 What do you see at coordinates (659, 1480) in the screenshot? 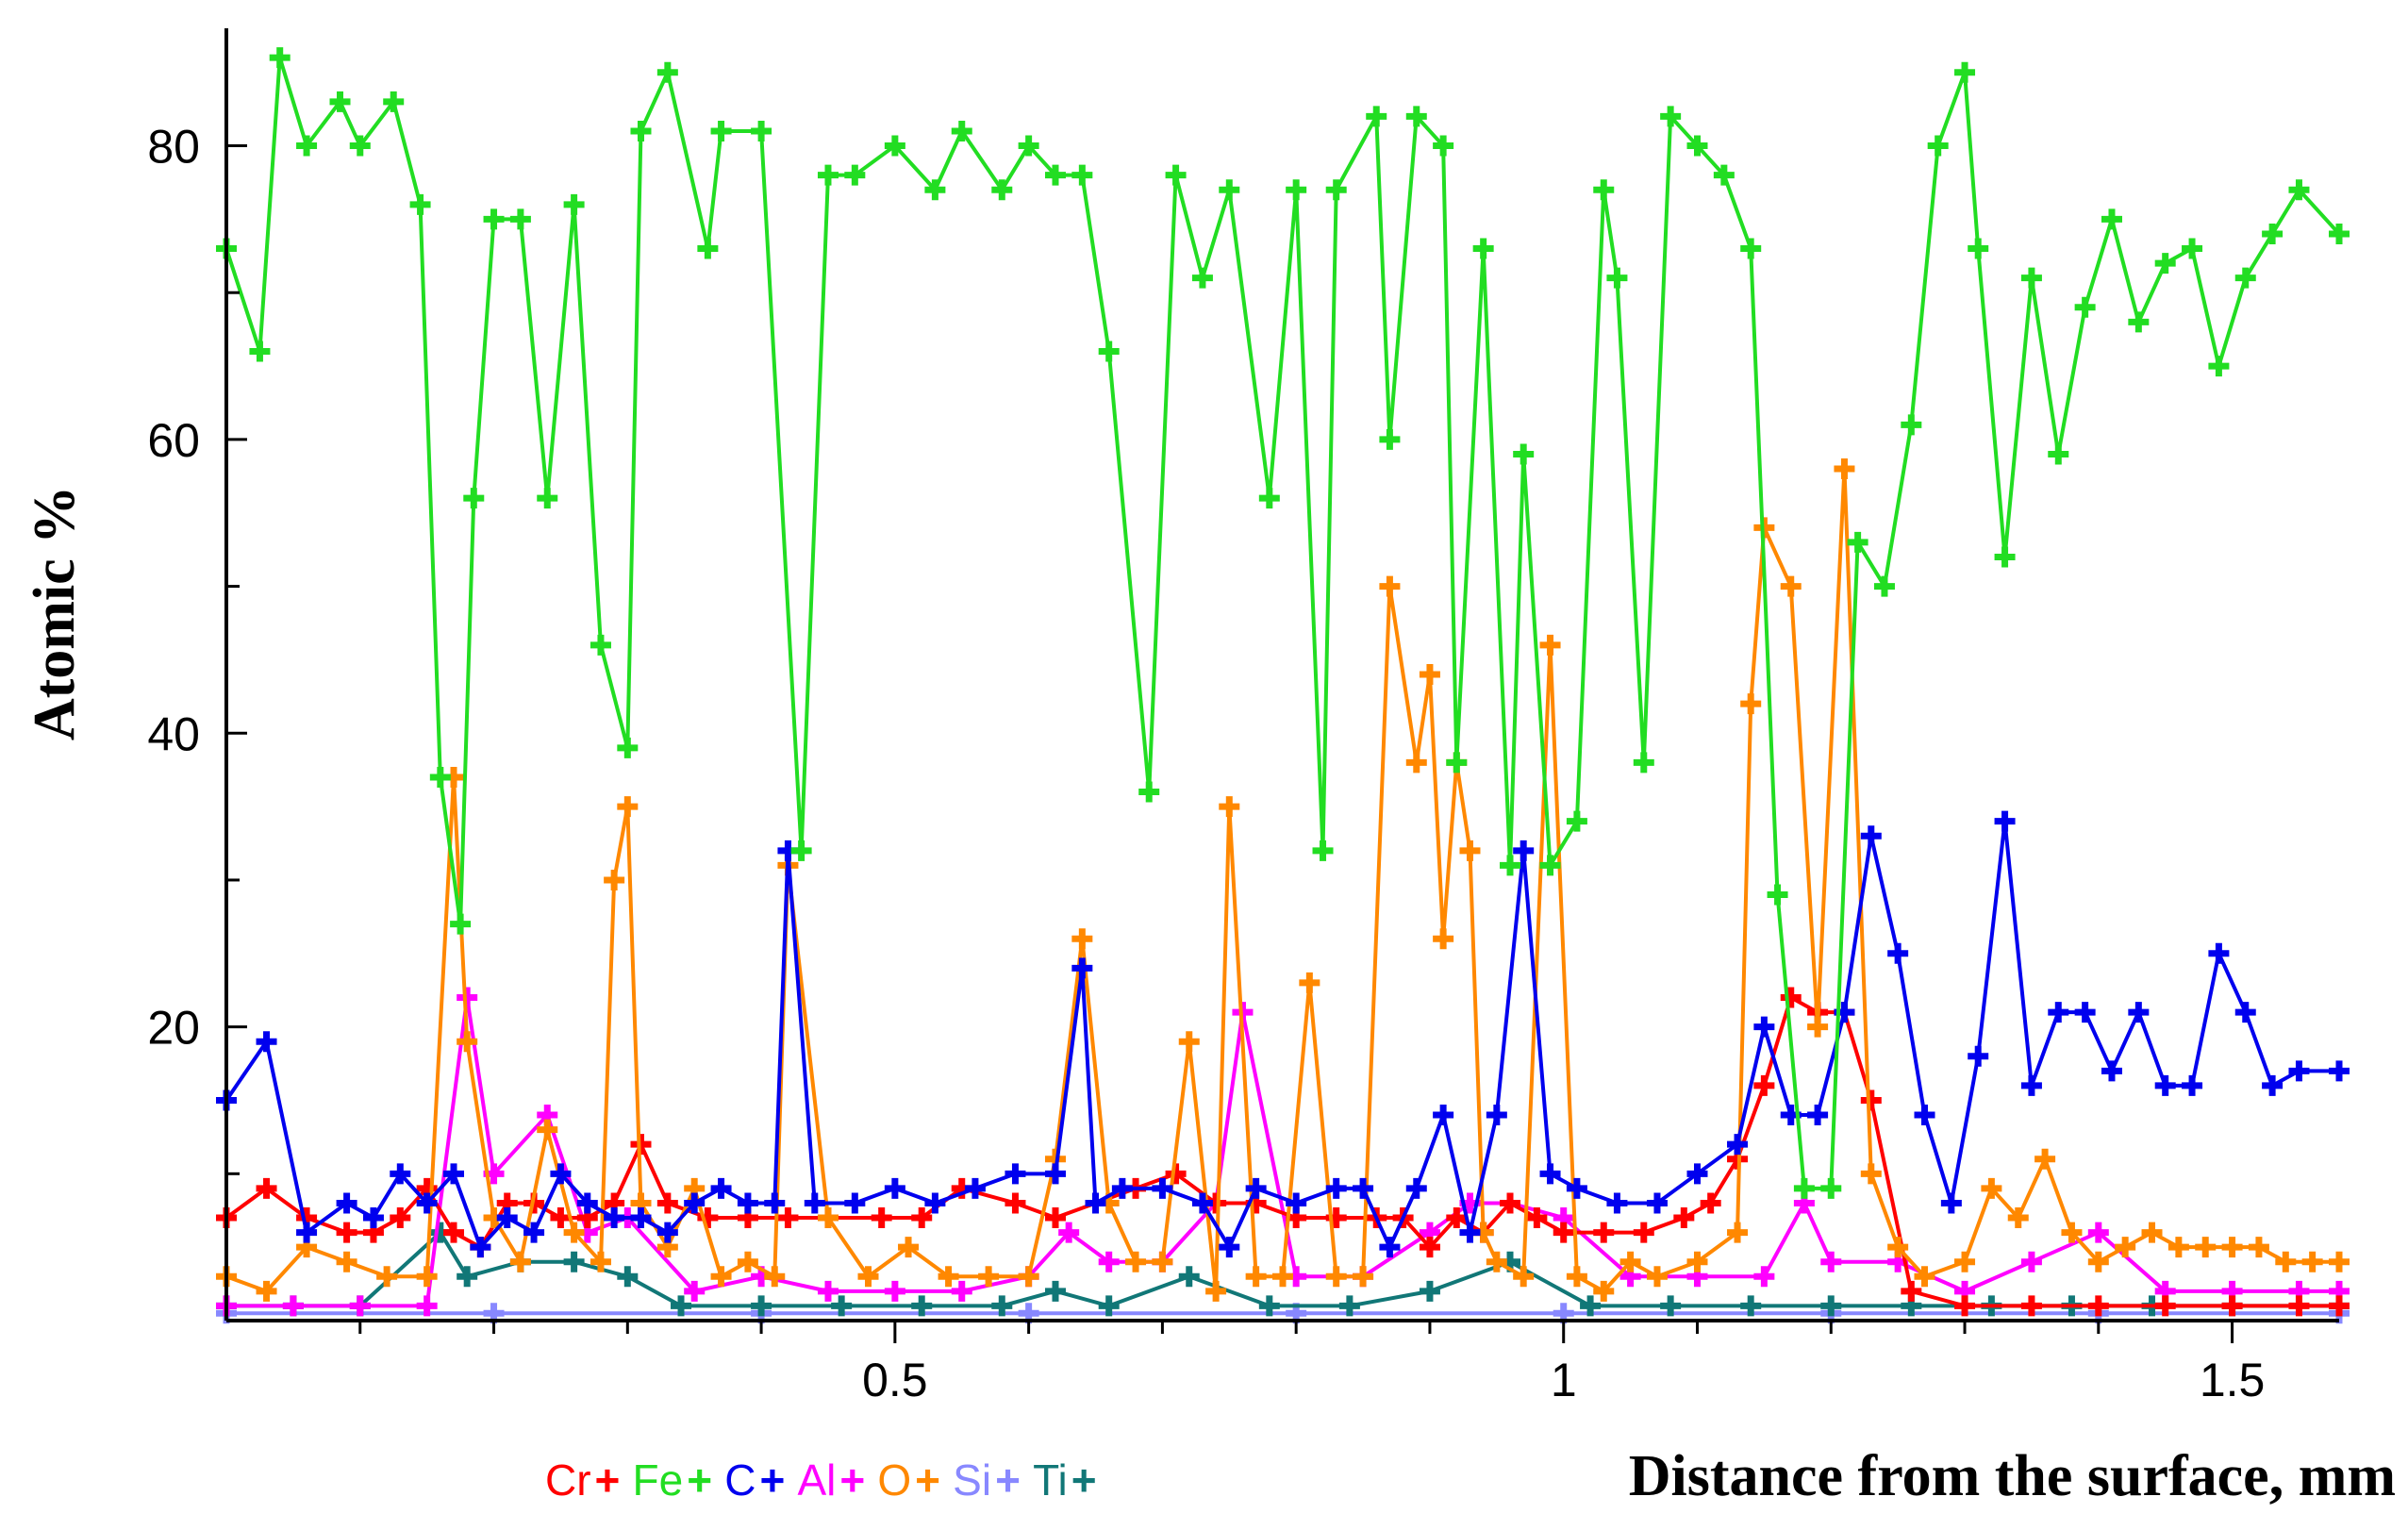
I see `legend-label-fe: Fe` at bounding box center [659, 1480].